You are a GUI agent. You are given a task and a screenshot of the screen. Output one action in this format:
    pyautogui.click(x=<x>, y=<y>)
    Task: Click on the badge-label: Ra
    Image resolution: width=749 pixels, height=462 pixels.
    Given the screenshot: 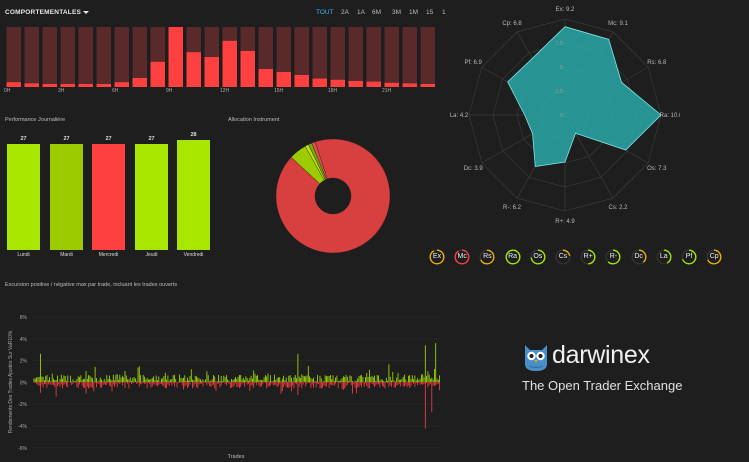 What is the action you would take?
    pyautogui.click(x=513, y=256)
    